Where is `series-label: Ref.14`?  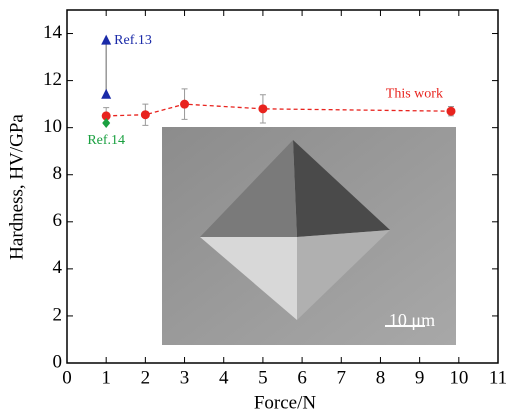 series-label: Ref.14 is located at coordinates (106, 140).